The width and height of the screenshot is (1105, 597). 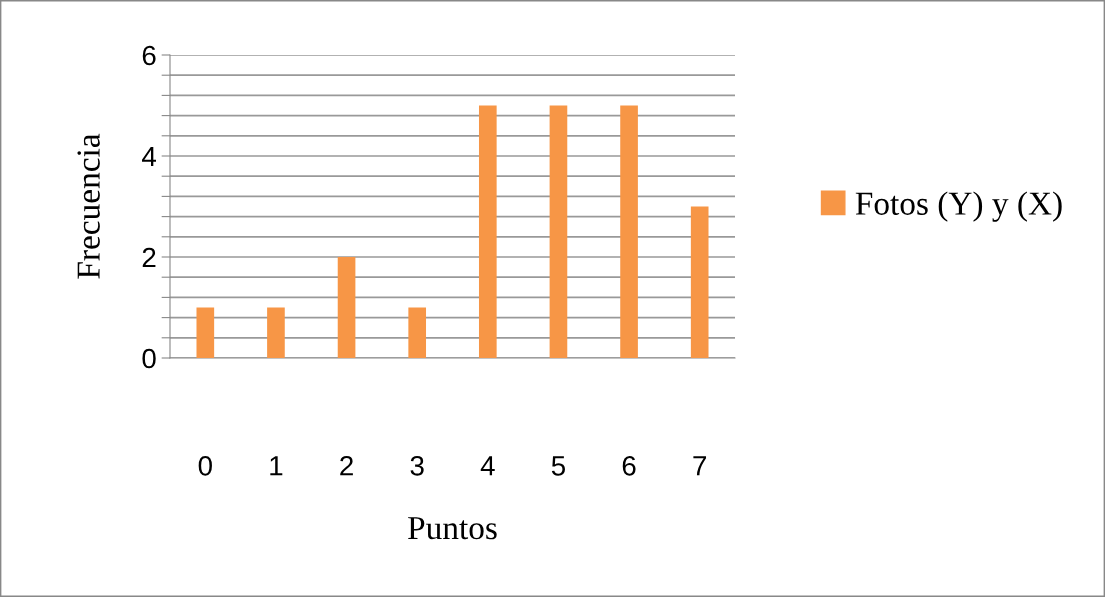 I want to click on y-tick-label: 4, so click(x=149, y=156).